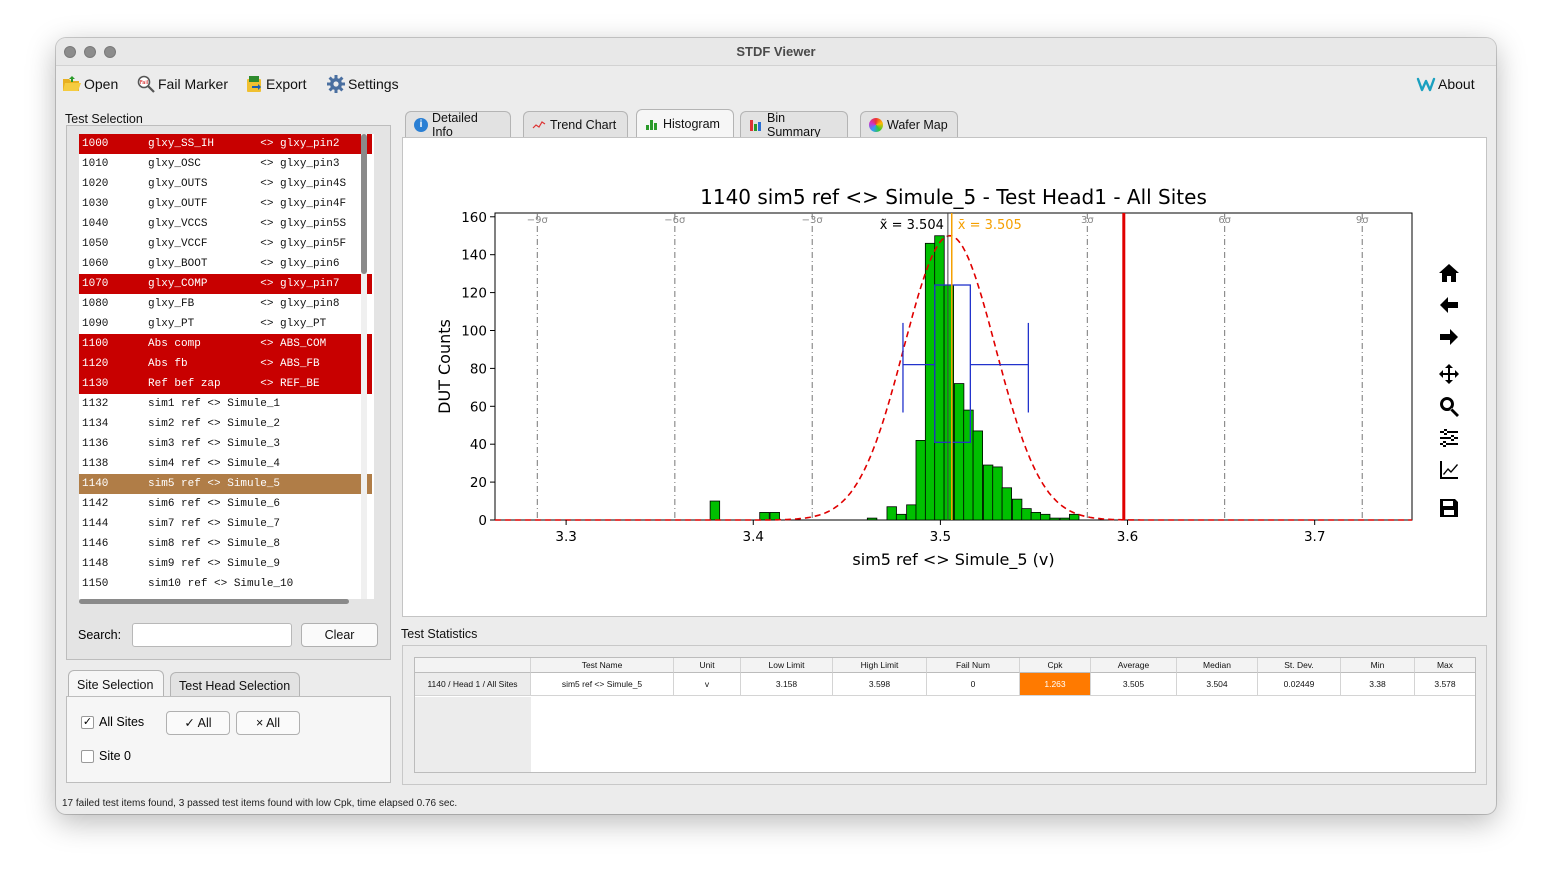 Image resolution: width=1552 pixels, height=889 pixels. What do you see at coordinates (1449, 407) in the screenshot?
I see `zoom-icon` at bounding box center [1449, 407].